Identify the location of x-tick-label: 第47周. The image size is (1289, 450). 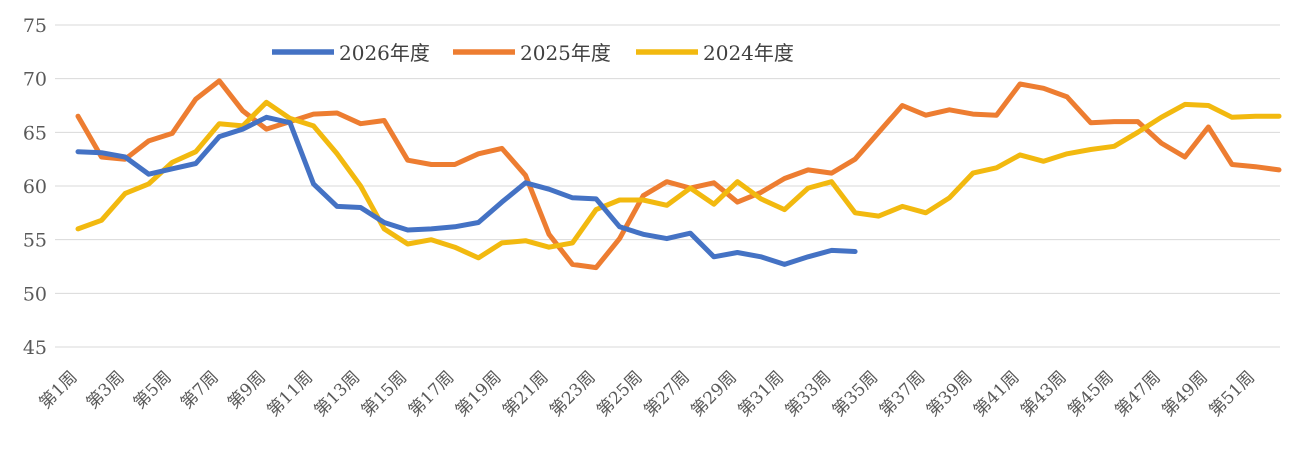
(1137, 393).